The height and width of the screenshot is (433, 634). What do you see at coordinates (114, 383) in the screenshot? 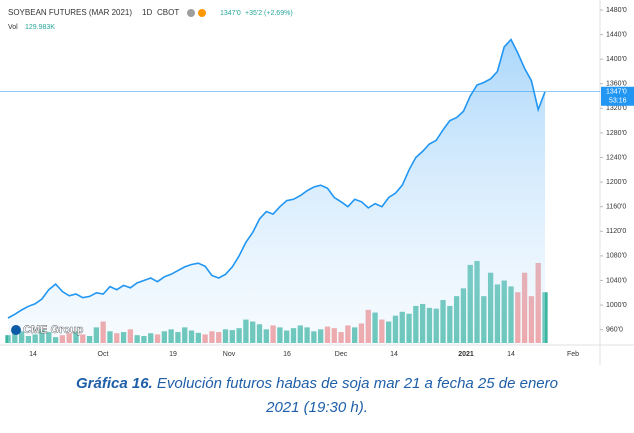
I see `caption-label: Gráfica 16.` at bounding box center [114, 383].